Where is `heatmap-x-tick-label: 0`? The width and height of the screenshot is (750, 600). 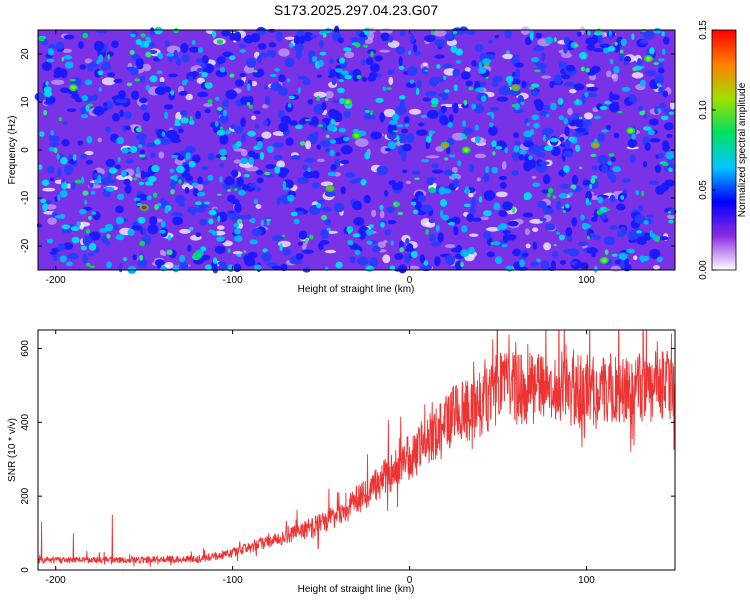
heatmap-x-tick-label: 0 is located at coordinates (410, 280).